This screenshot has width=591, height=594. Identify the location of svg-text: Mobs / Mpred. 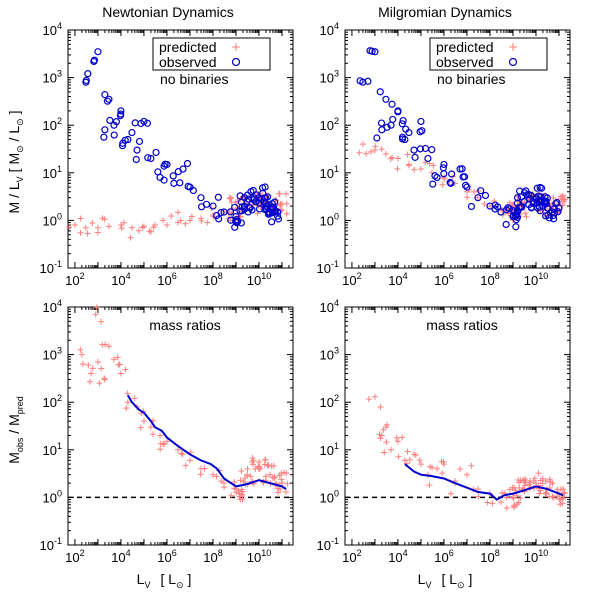
(15, 430).